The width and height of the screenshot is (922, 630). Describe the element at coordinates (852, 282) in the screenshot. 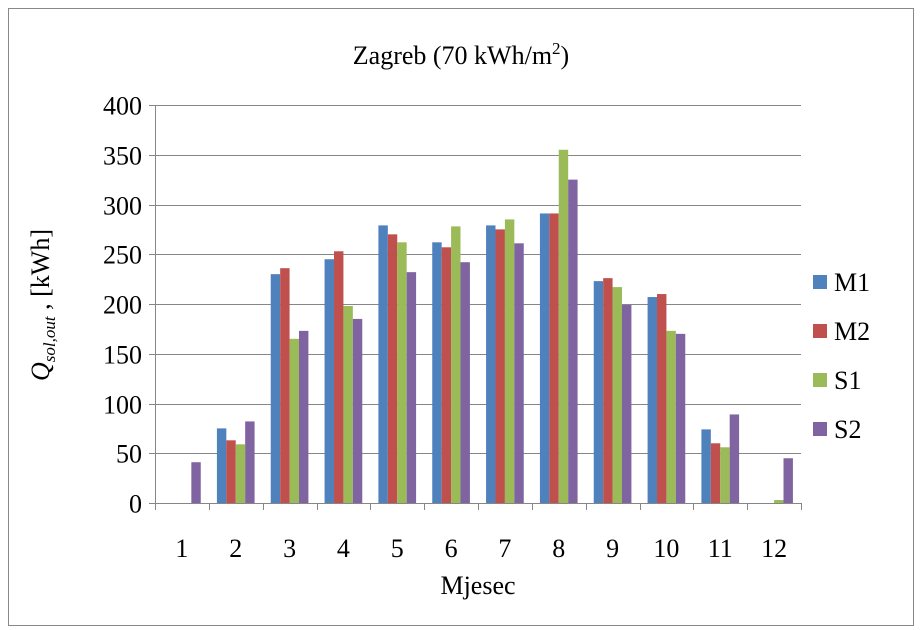

I see `legend-label-m1: M1` at that location.